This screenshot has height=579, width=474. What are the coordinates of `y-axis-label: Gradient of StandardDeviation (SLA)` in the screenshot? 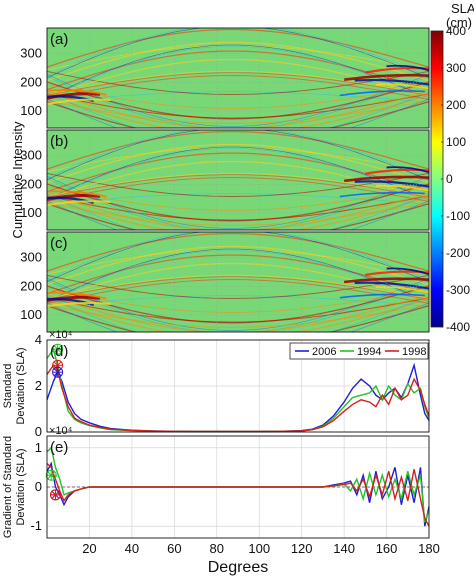 It's located at (14, 487).